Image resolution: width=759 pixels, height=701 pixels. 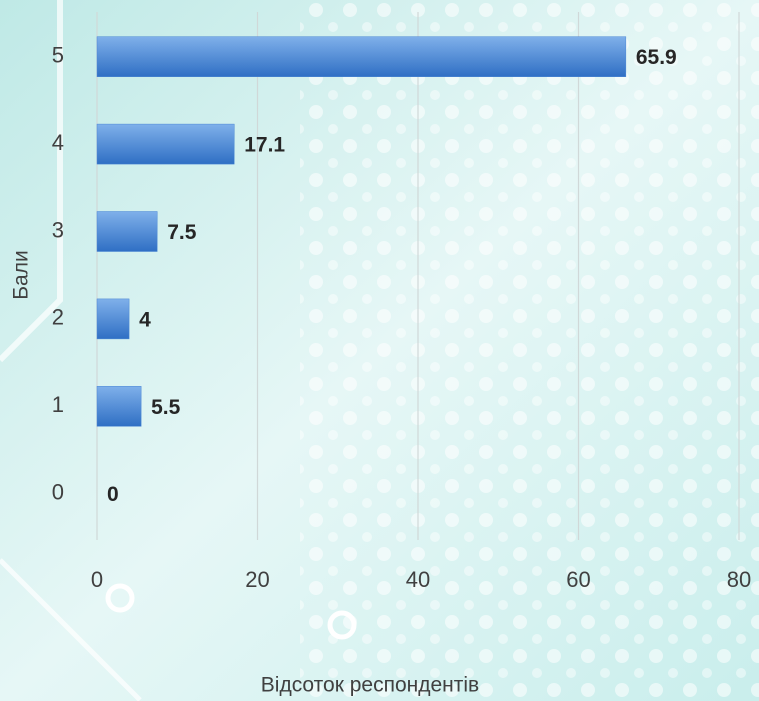 What do you see at coordinates (58, 404) in the screenshot?
I see `y-tick-label: 1` at bounding box center [58, 404].